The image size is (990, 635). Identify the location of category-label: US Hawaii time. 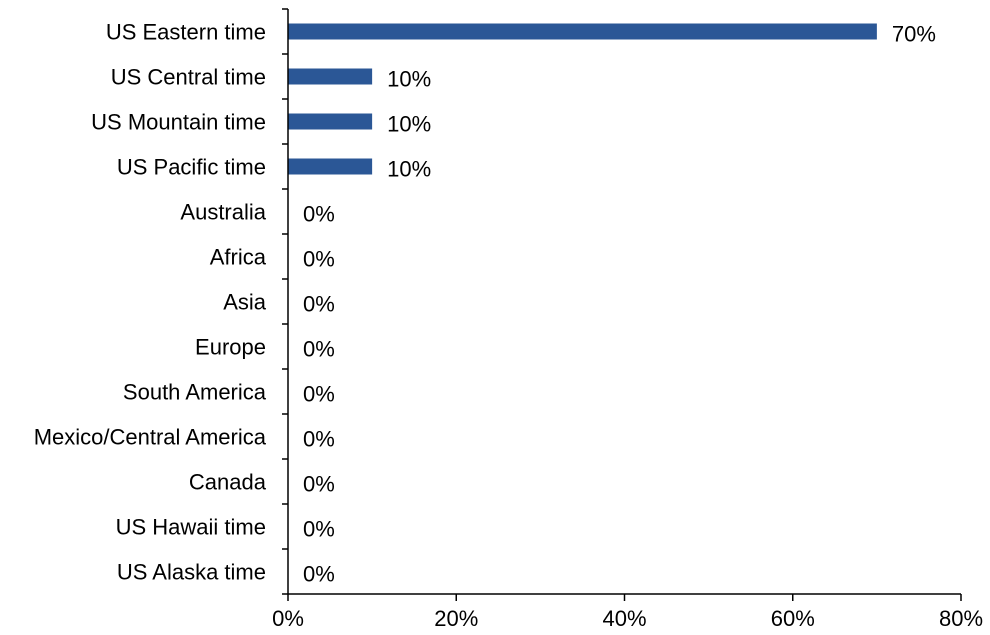
(191, 527).